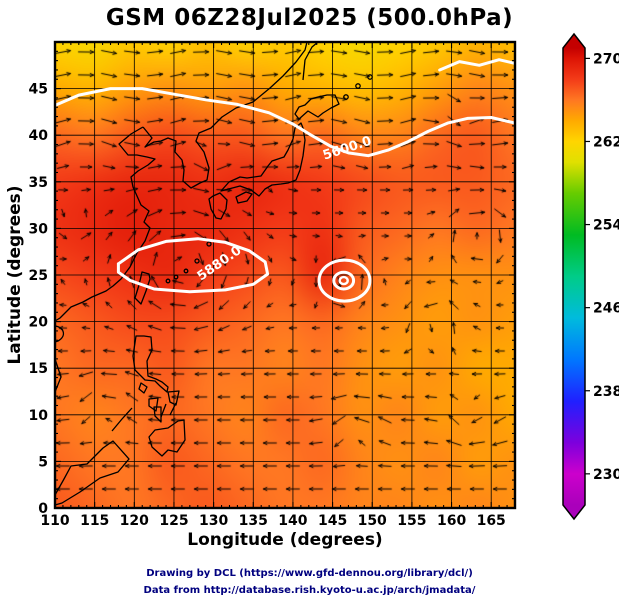 The height and width of the screenshot is (605, 619). Describe the element at coordinates (38, 369) in the screenshot. I see `y-tick-label: 15` at that location.